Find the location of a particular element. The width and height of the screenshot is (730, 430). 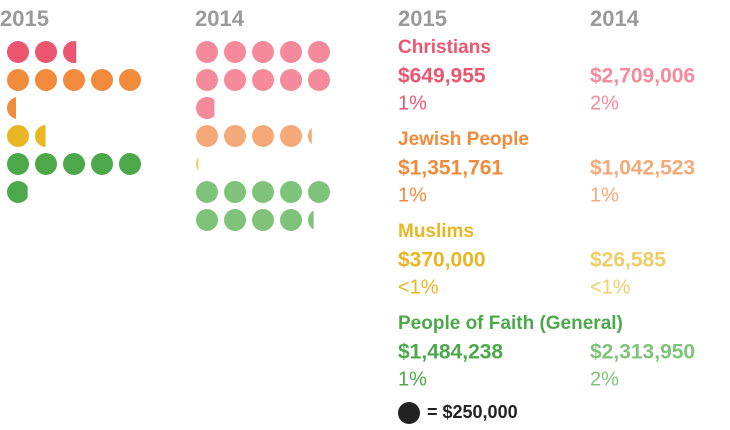

amount-label: $2,313,950 is located at coordinates (642, 352).